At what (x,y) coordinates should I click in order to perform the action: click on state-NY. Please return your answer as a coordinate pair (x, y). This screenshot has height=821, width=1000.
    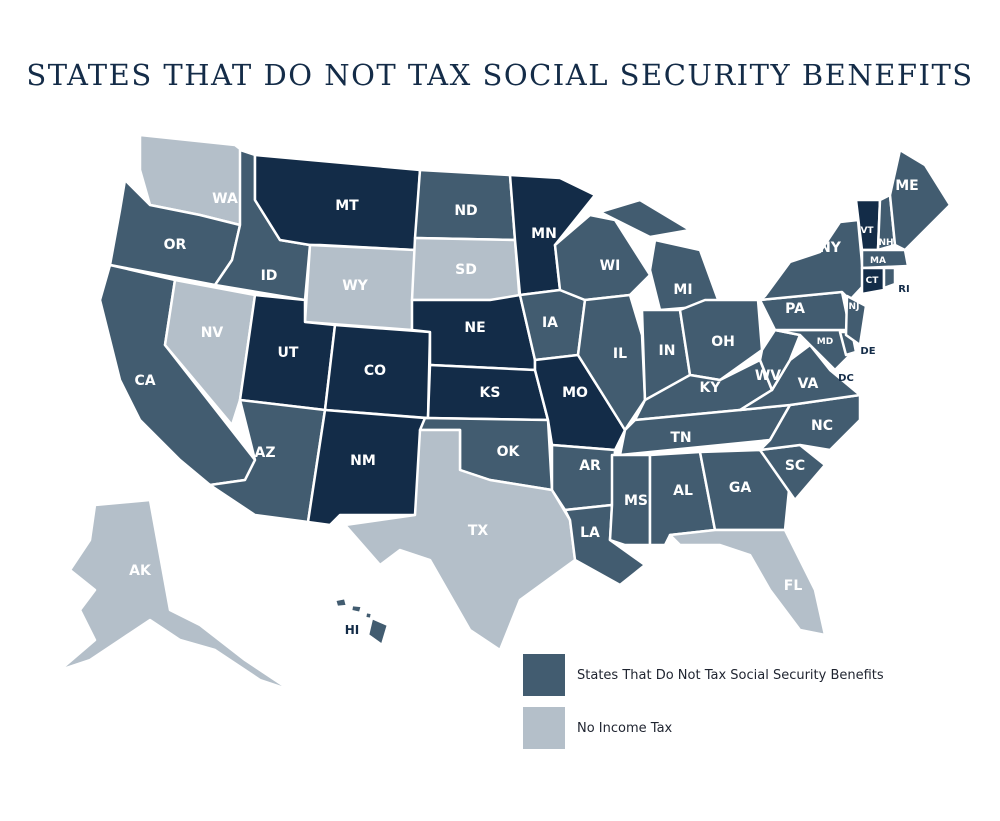
    Looking at the image, I should click on (812, 260).